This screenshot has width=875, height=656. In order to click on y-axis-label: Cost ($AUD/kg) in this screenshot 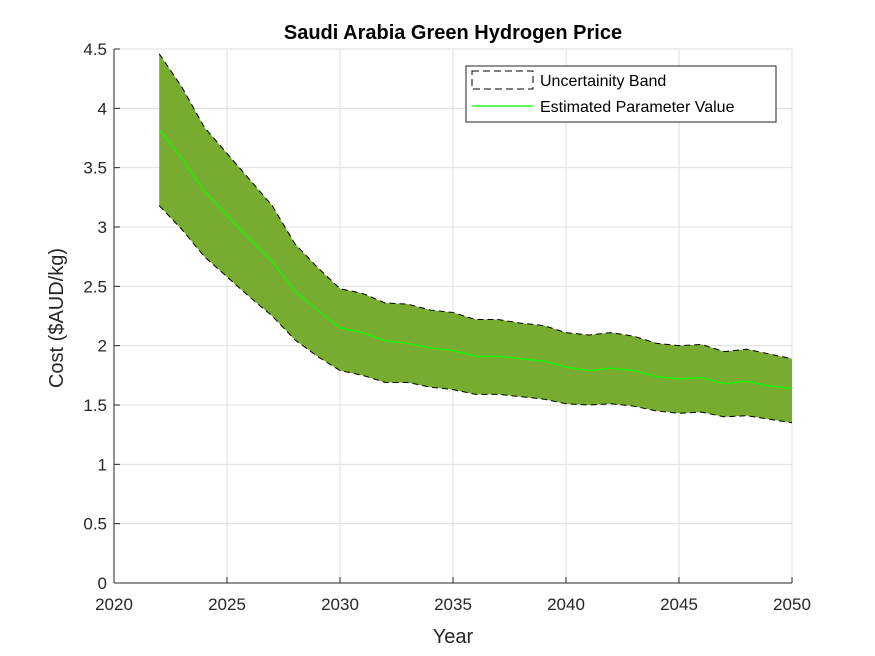, I will do `click(57, 318)`.